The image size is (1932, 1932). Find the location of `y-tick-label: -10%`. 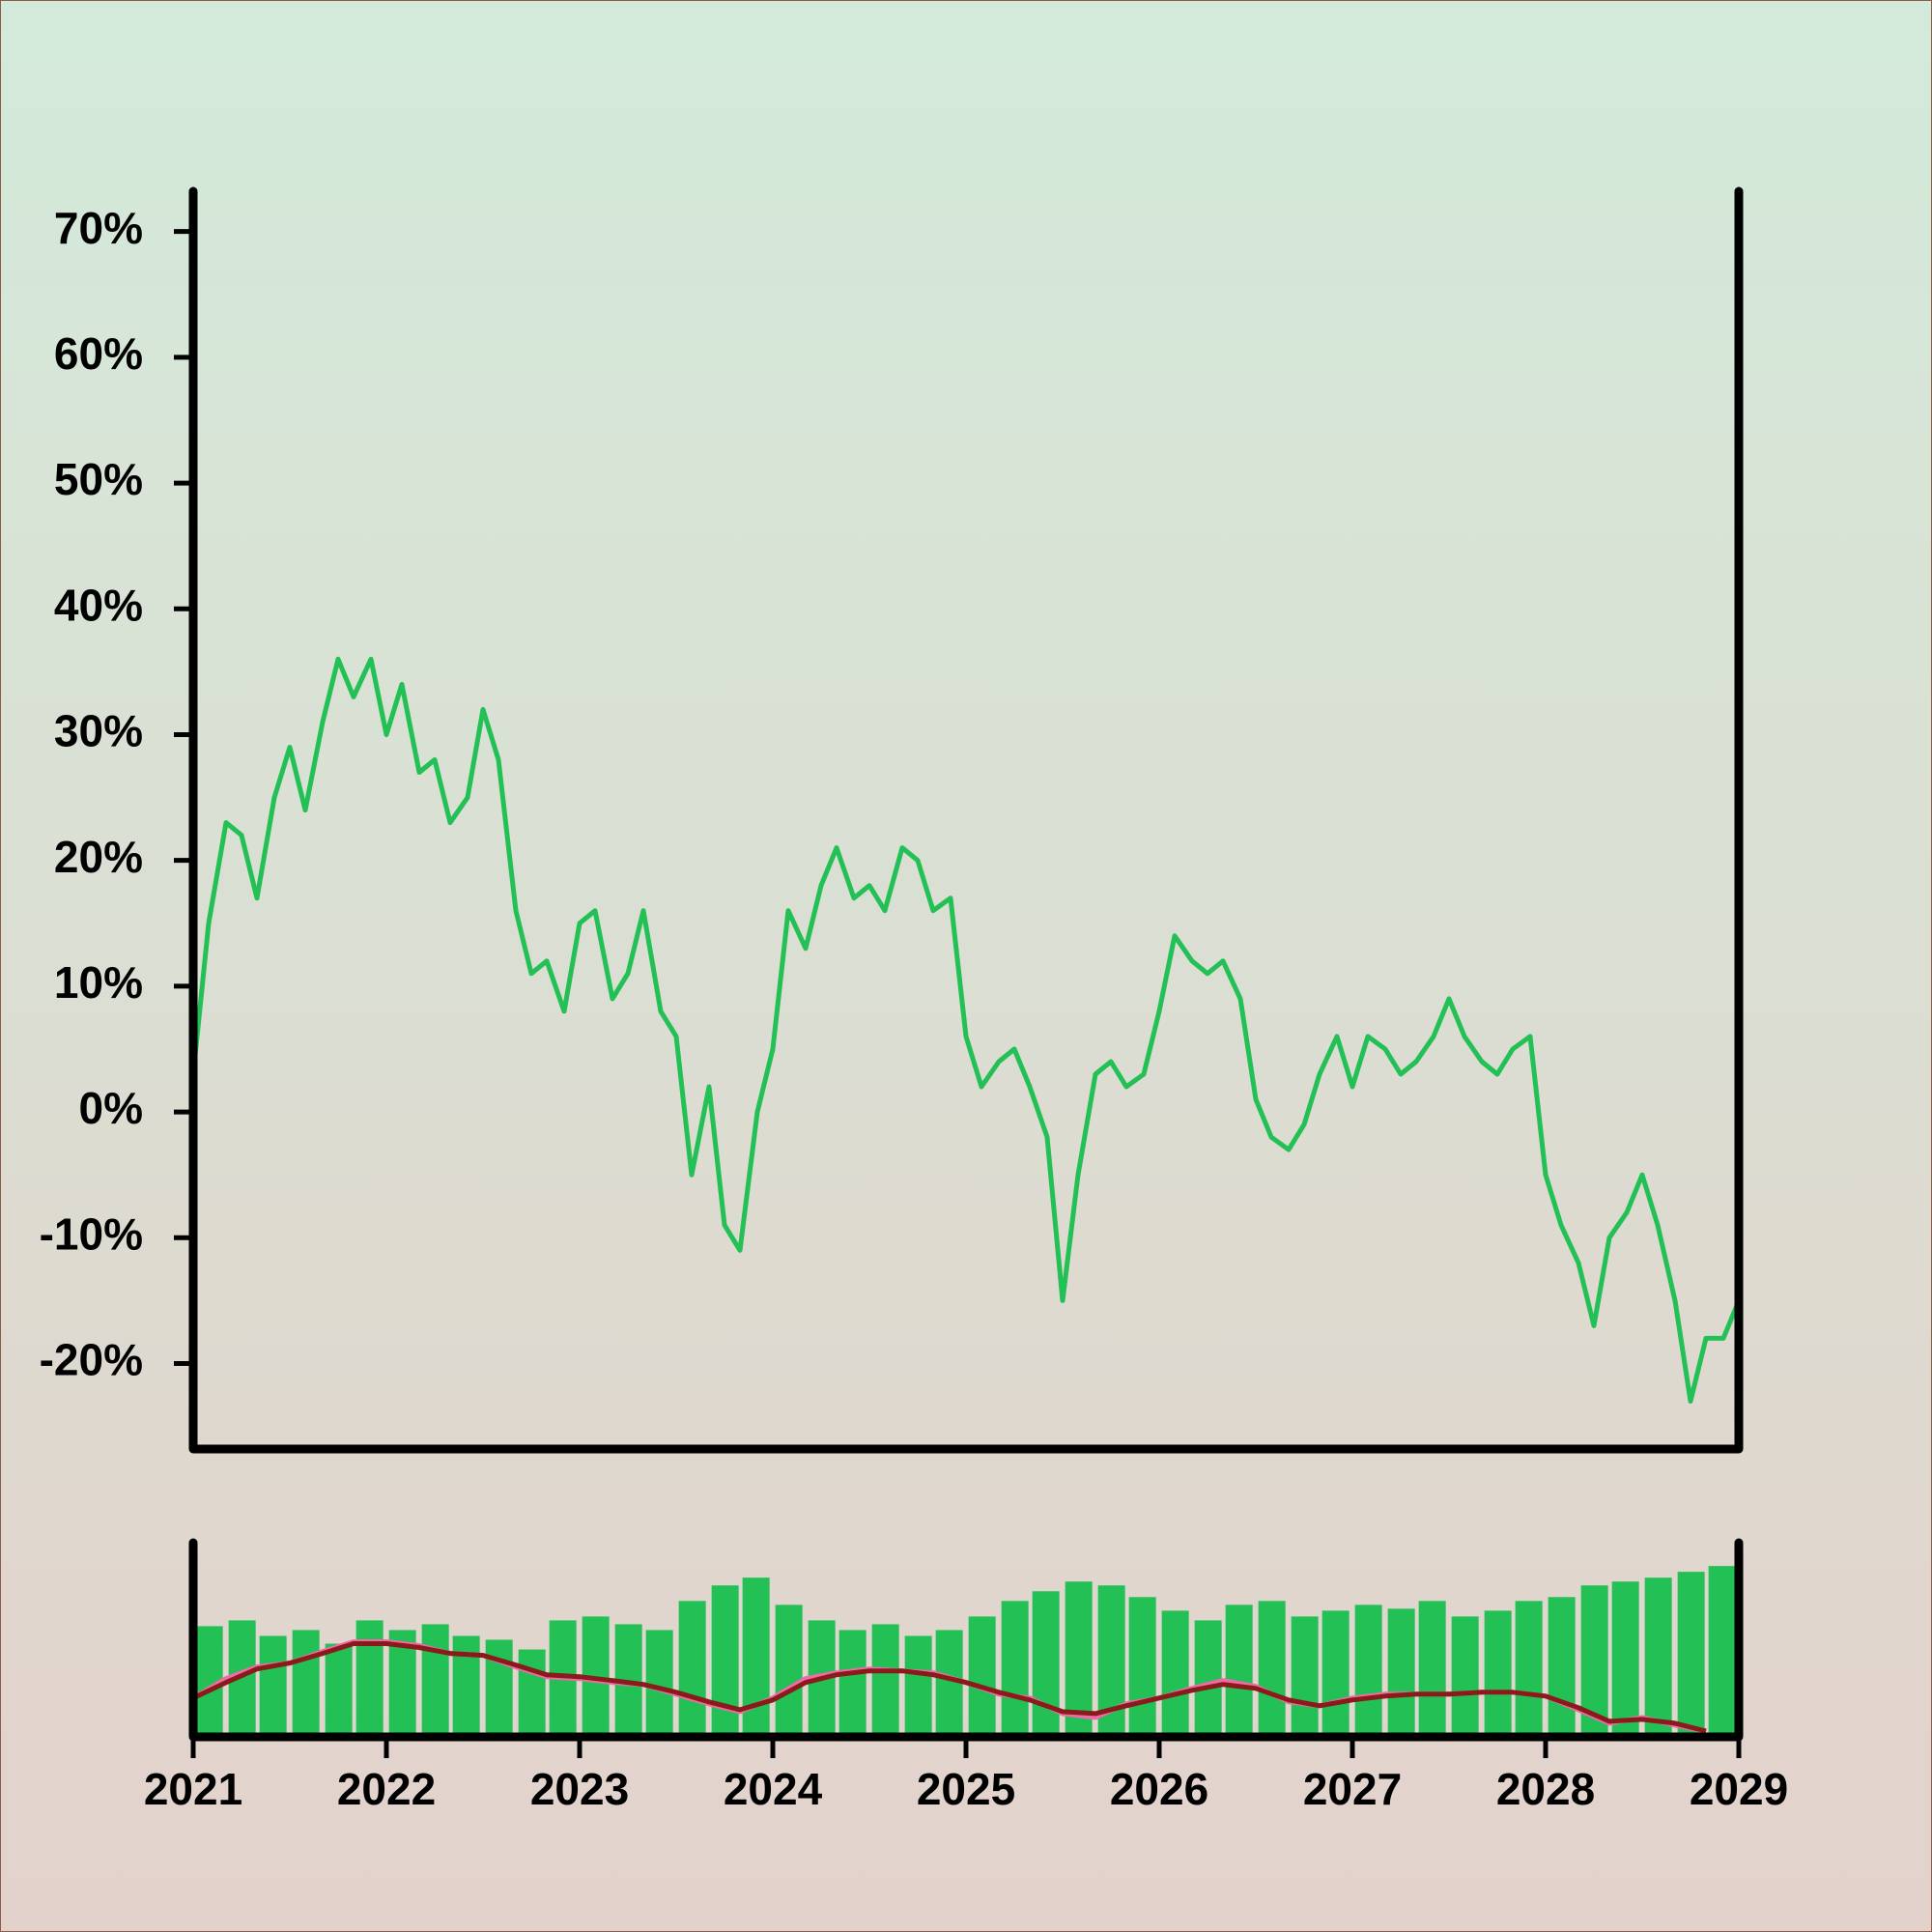

y-tick-label: -10% is located at coordinates (91, 1233).